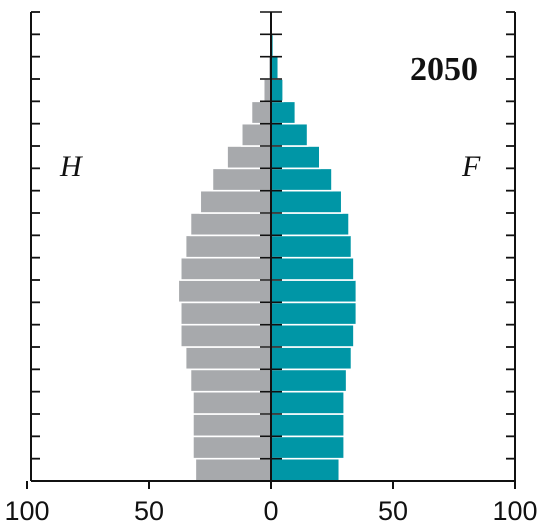  I want to click on chart-title-year: 2050, so click(444, 69).